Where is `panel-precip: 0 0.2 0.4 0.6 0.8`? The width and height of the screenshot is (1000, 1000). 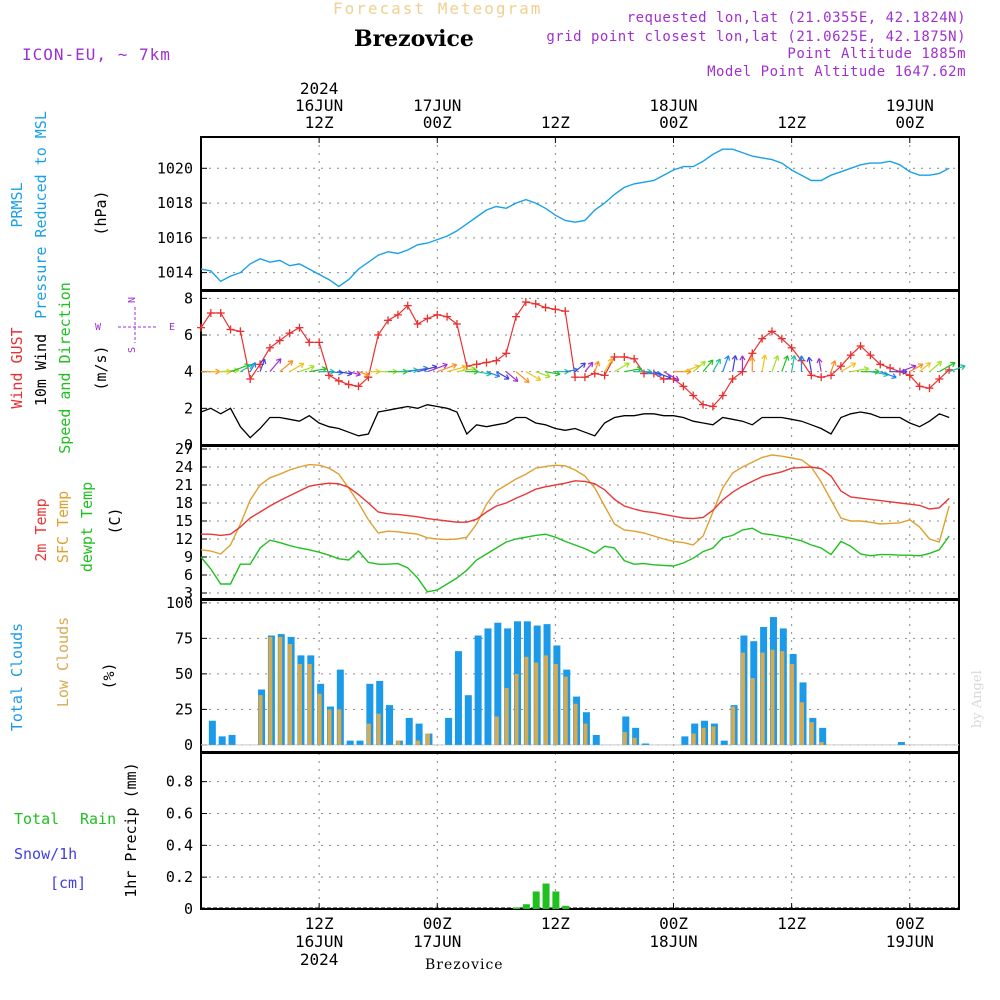 panel-precip: 0 0.2 0.4 0.6 0.8 is located at coordinates (563, 835).